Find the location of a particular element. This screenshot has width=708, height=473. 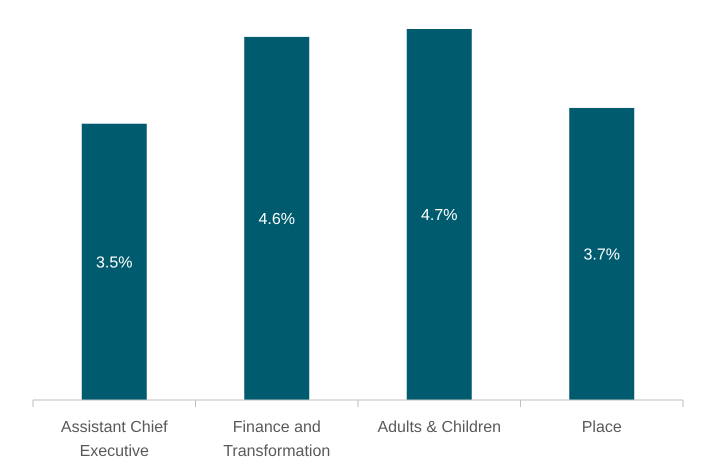

x-tick-label: Place is located at coordinates (602, 427).